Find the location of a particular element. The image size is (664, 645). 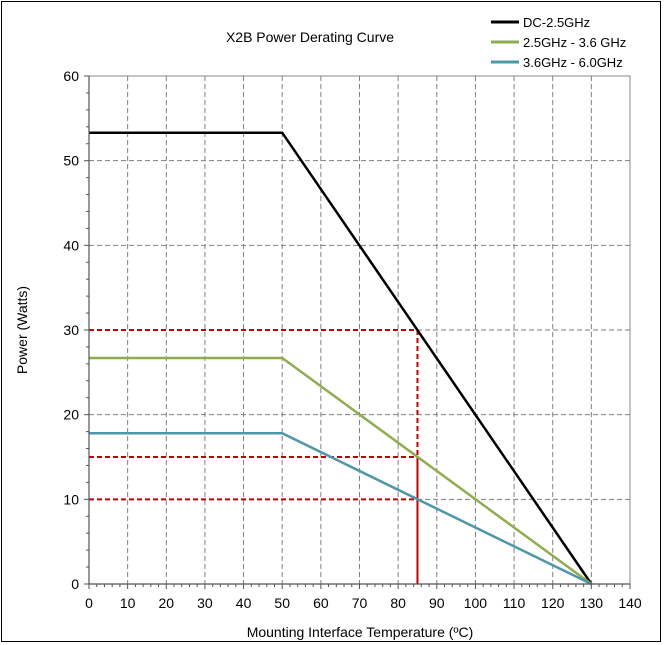

x-tick-label: 60 is located at coordinates (321, 603).